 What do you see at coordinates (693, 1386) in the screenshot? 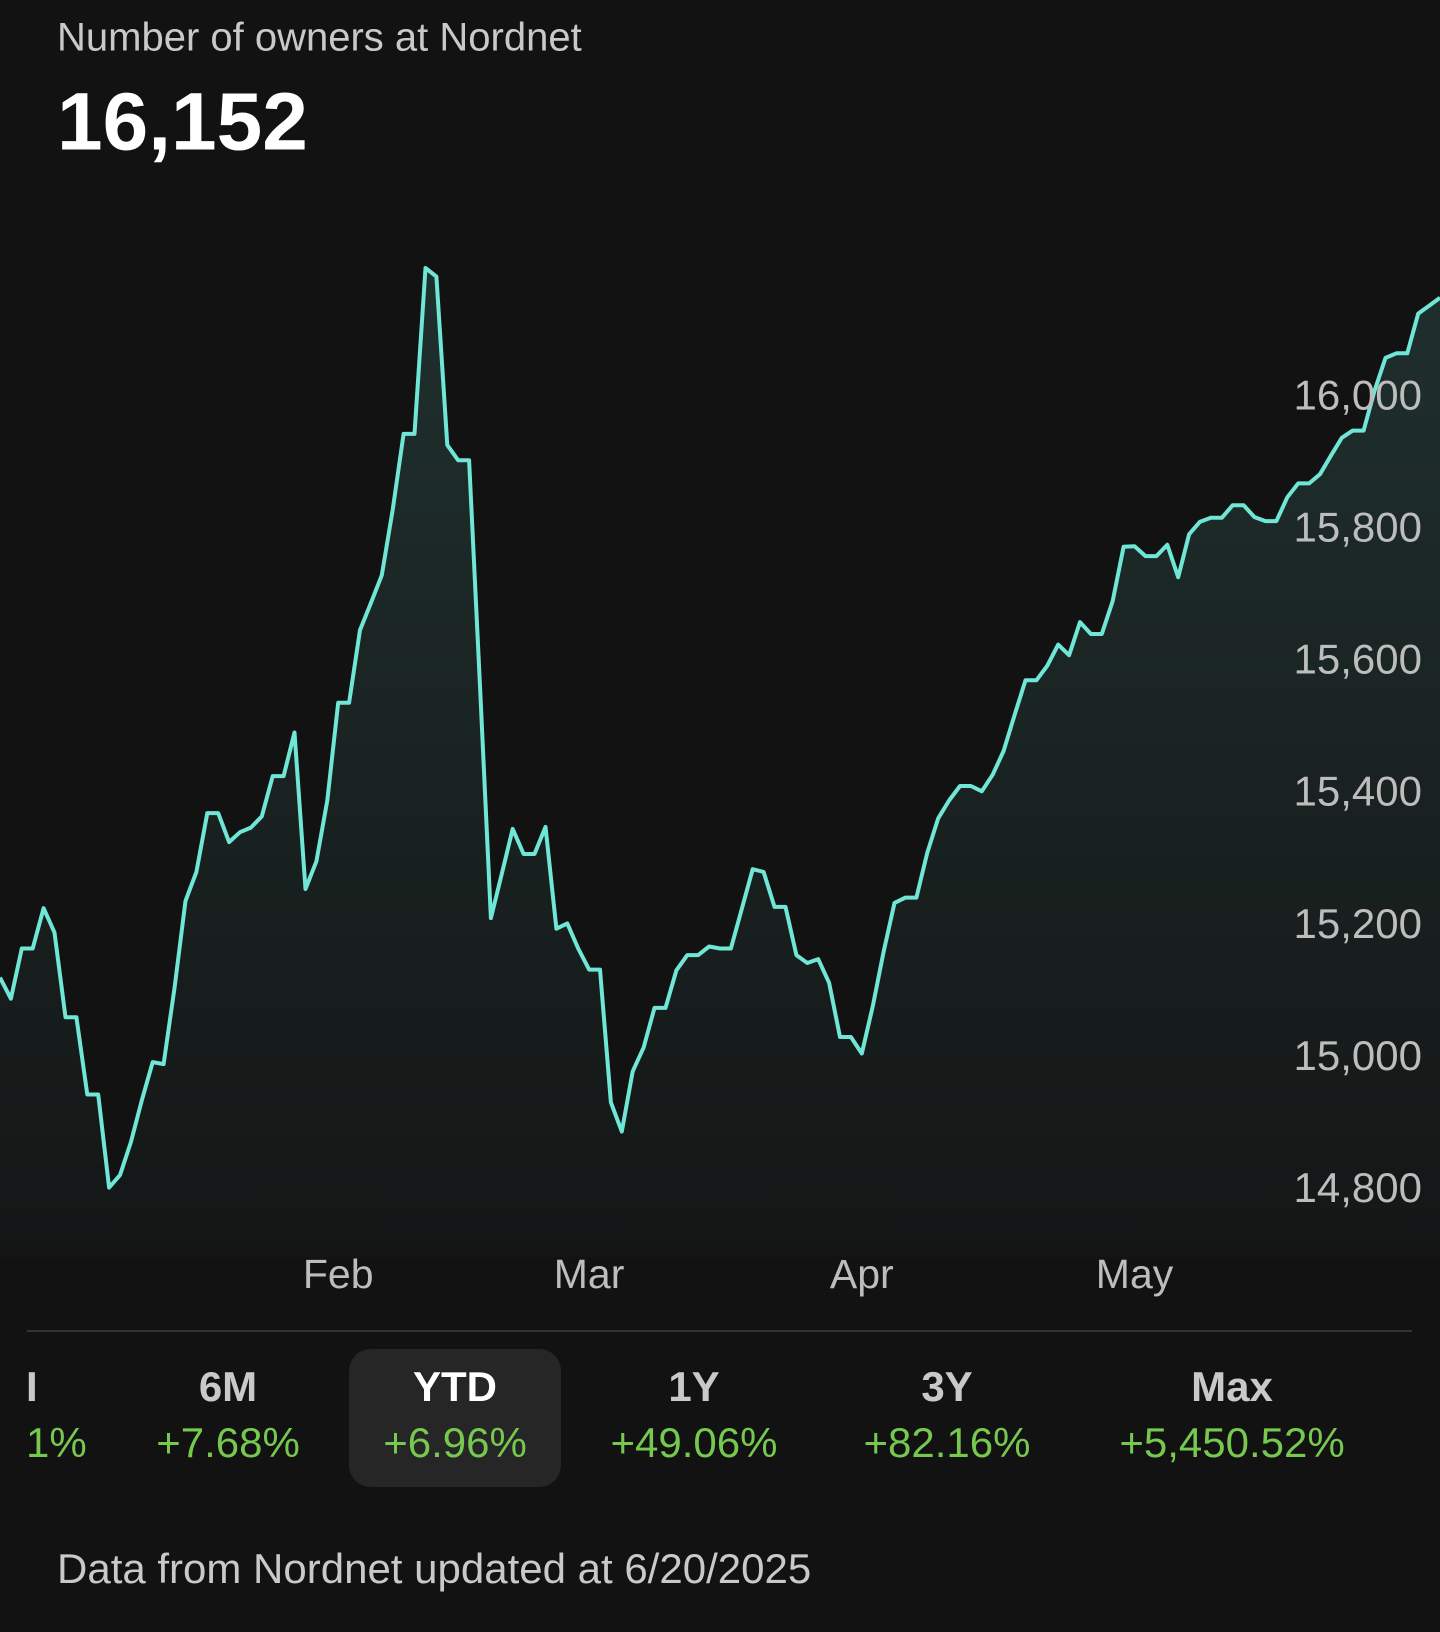
I see `period-label: 1Y` at bounding box center [693, 1386].